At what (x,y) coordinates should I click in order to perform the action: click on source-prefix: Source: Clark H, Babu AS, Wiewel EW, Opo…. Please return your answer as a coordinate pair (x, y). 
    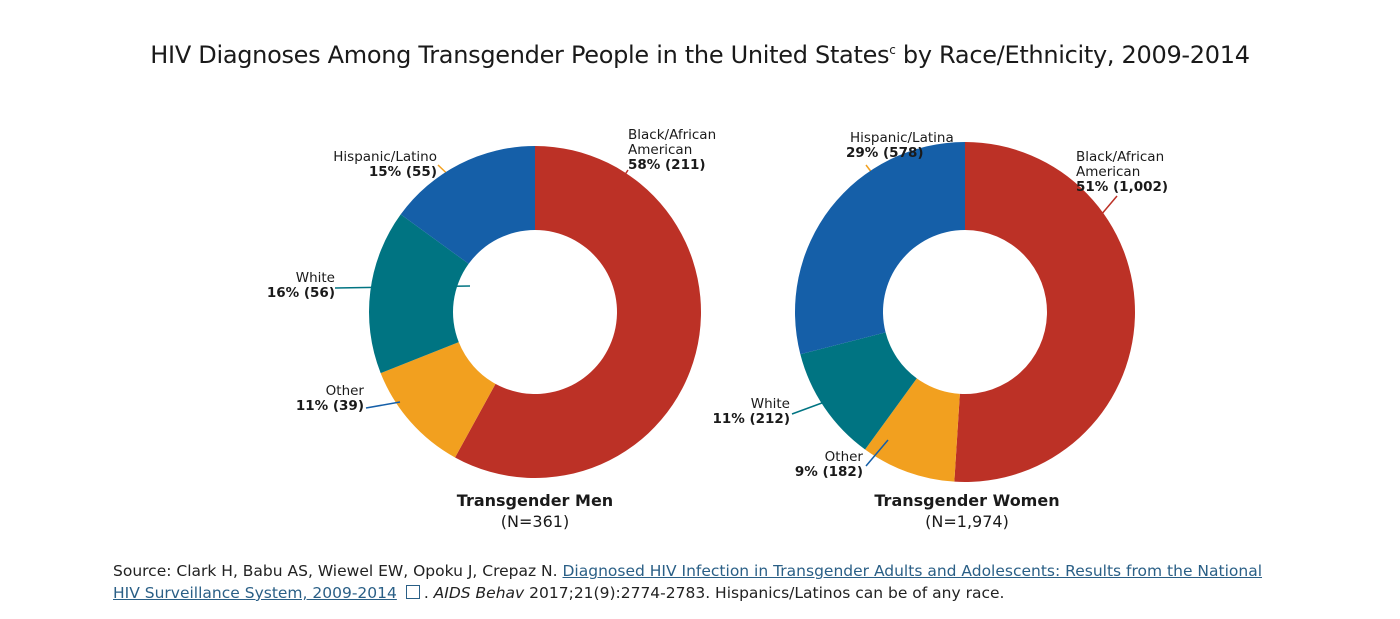
    Looking at the image, I should click on (338, 571).